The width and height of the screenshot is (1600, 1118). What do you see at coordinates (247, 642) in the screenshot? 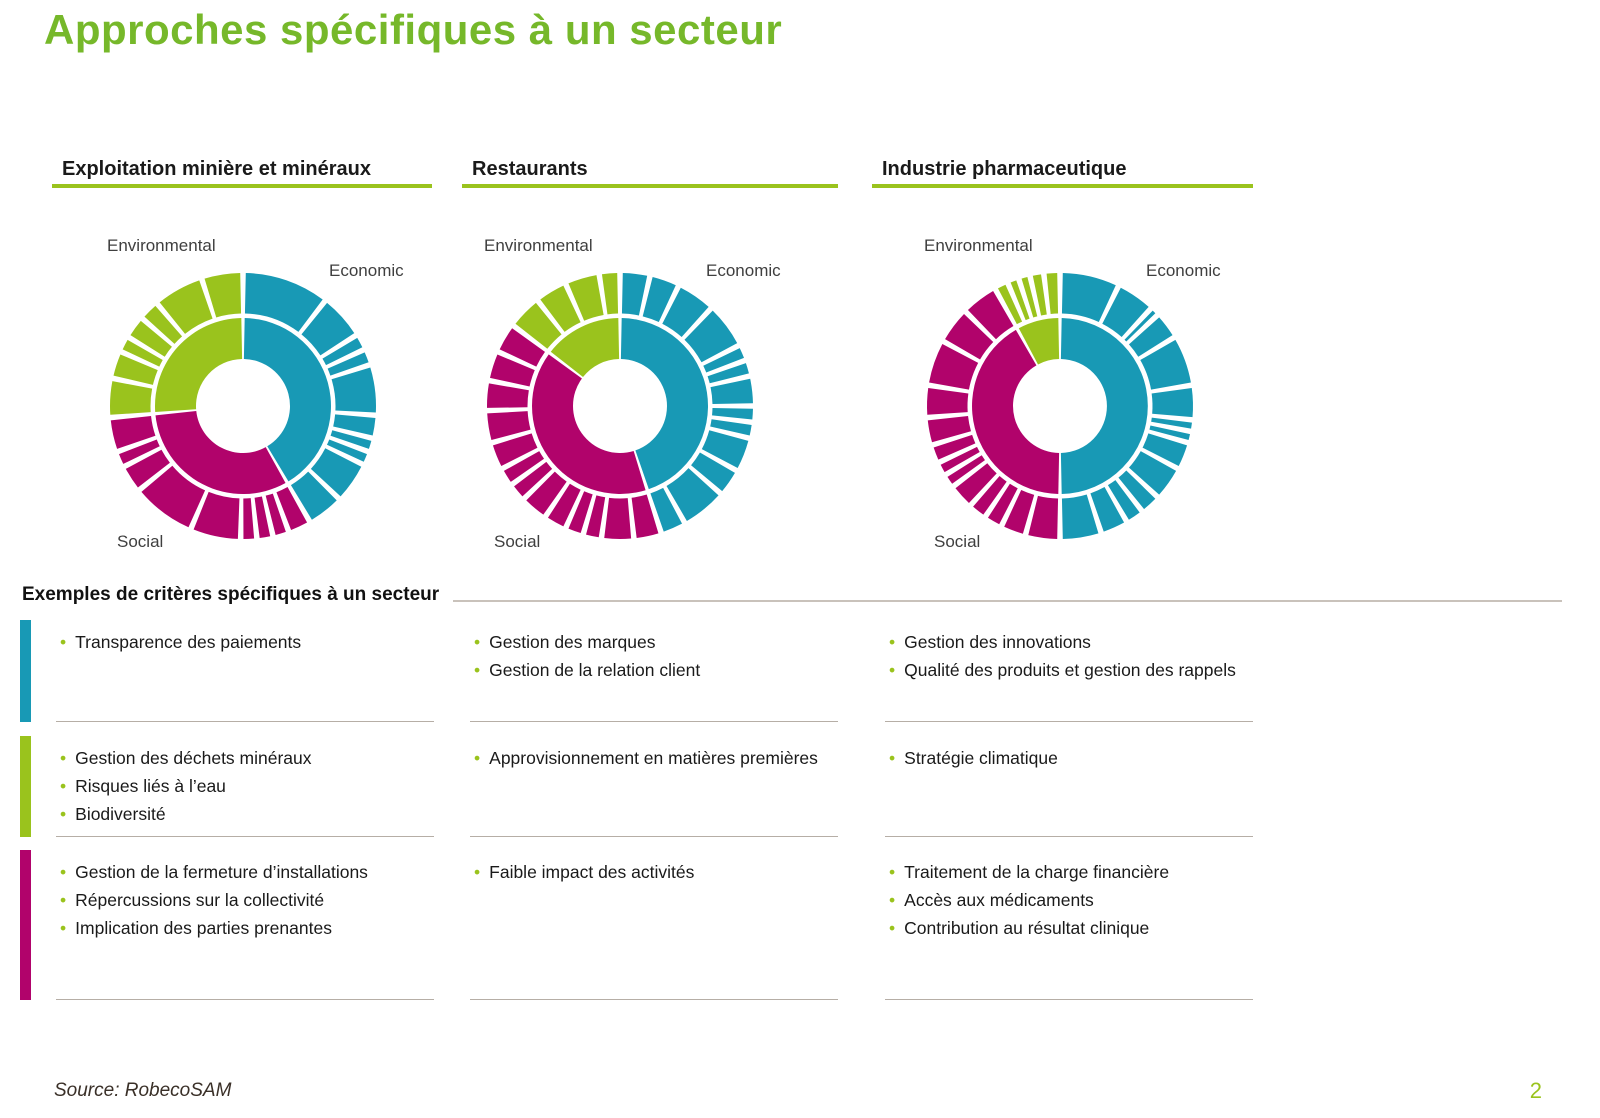
I see `criterion-item: Transparence des paiements` at bounding box center [247, 642].